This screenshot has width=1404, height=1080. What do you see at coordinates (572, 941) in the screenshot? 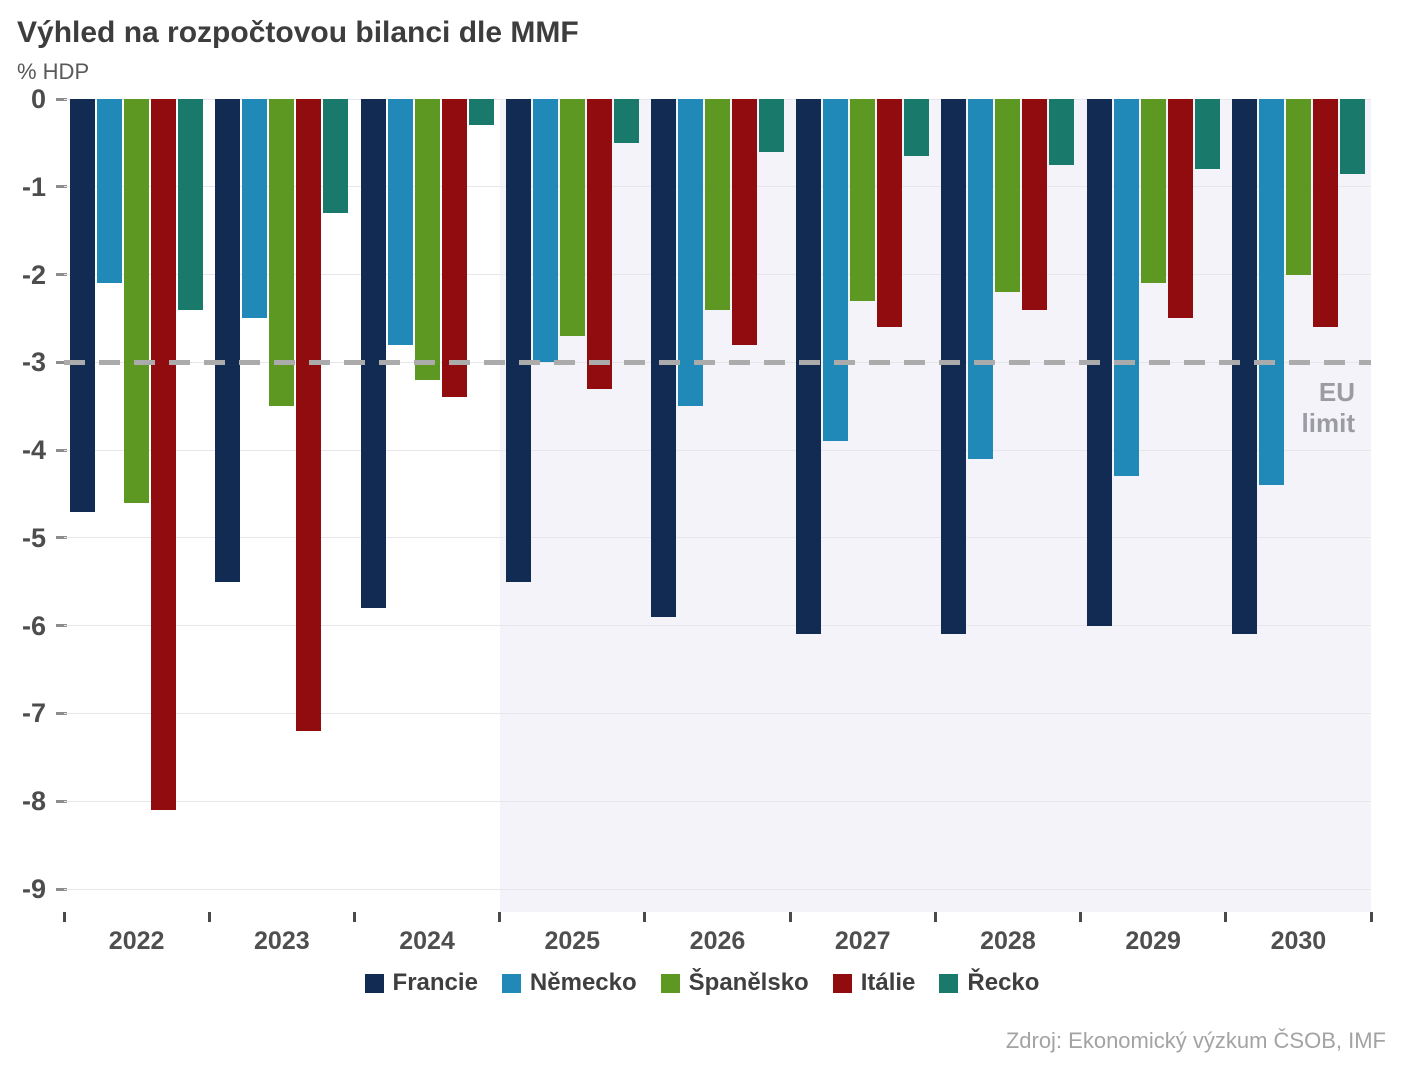
I see `x-axis-label-2025: 2025` at bounding box center [572, 941].